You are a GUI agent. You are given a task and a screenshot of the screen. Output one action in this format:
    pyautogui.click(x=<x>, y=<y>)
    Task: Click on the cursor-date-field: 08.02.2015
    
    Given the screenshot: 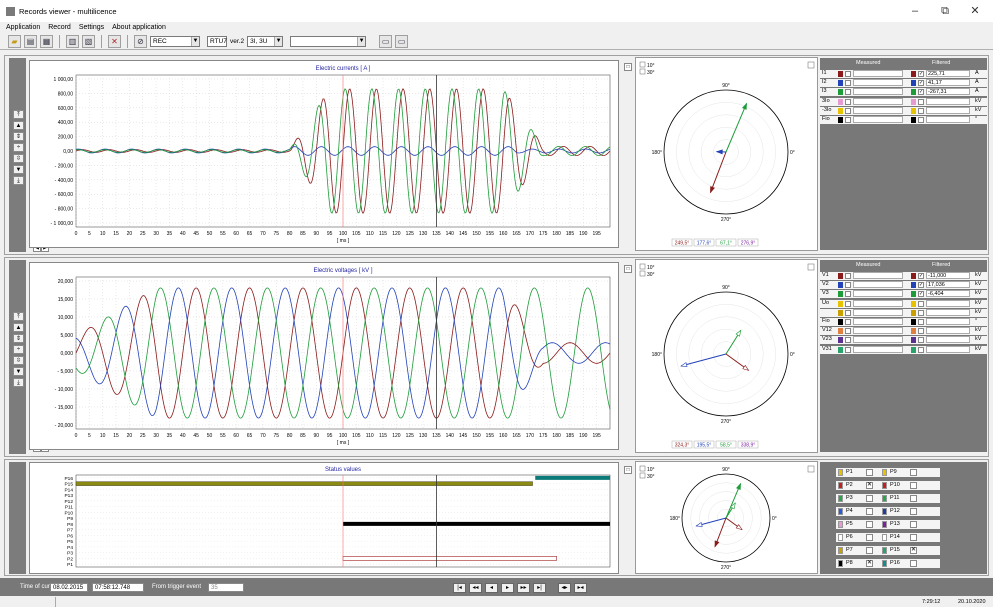 What is the action you would take?
    pyautogui.click(x=69, y=587)
    